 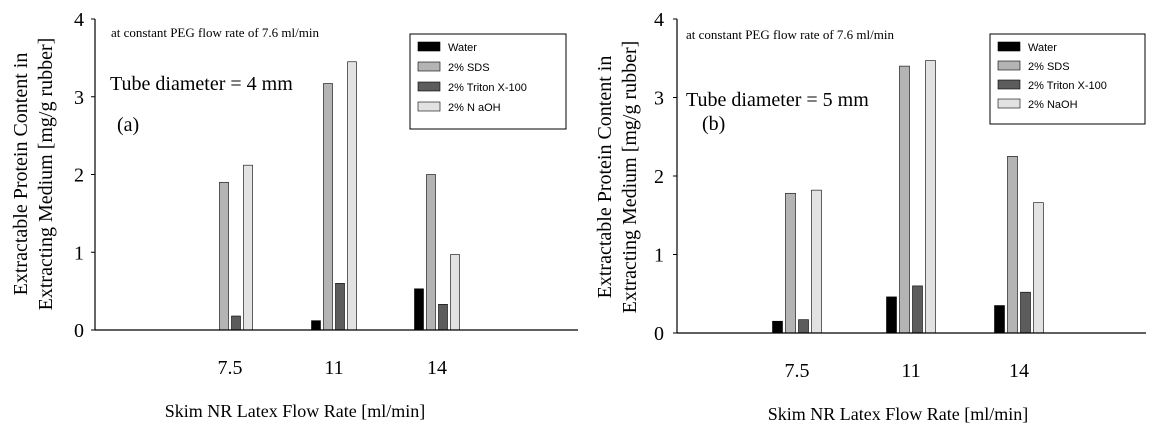 I want to click on y-tick-labels-a: 0 1 2 3 4, so click(x=79, y=175).